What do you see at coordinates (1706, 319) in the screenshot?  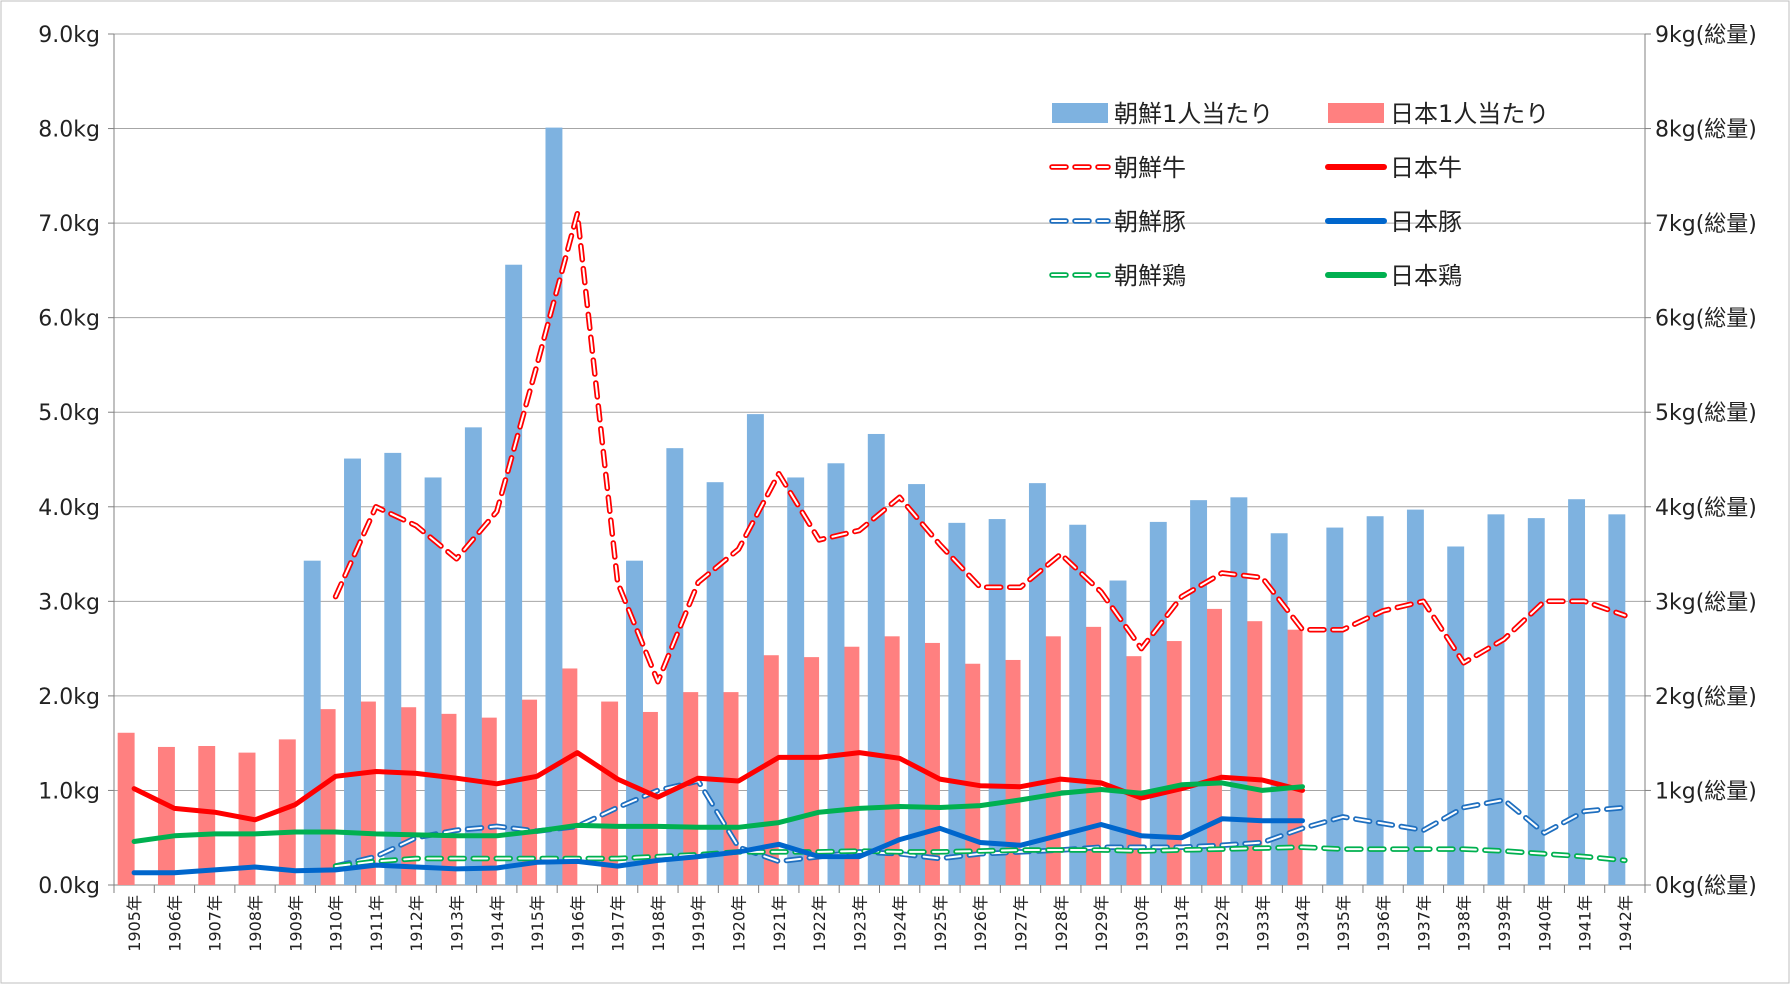 I see `y2-tick-label: 6kg(総量)` at bounding box center [1706, 319].